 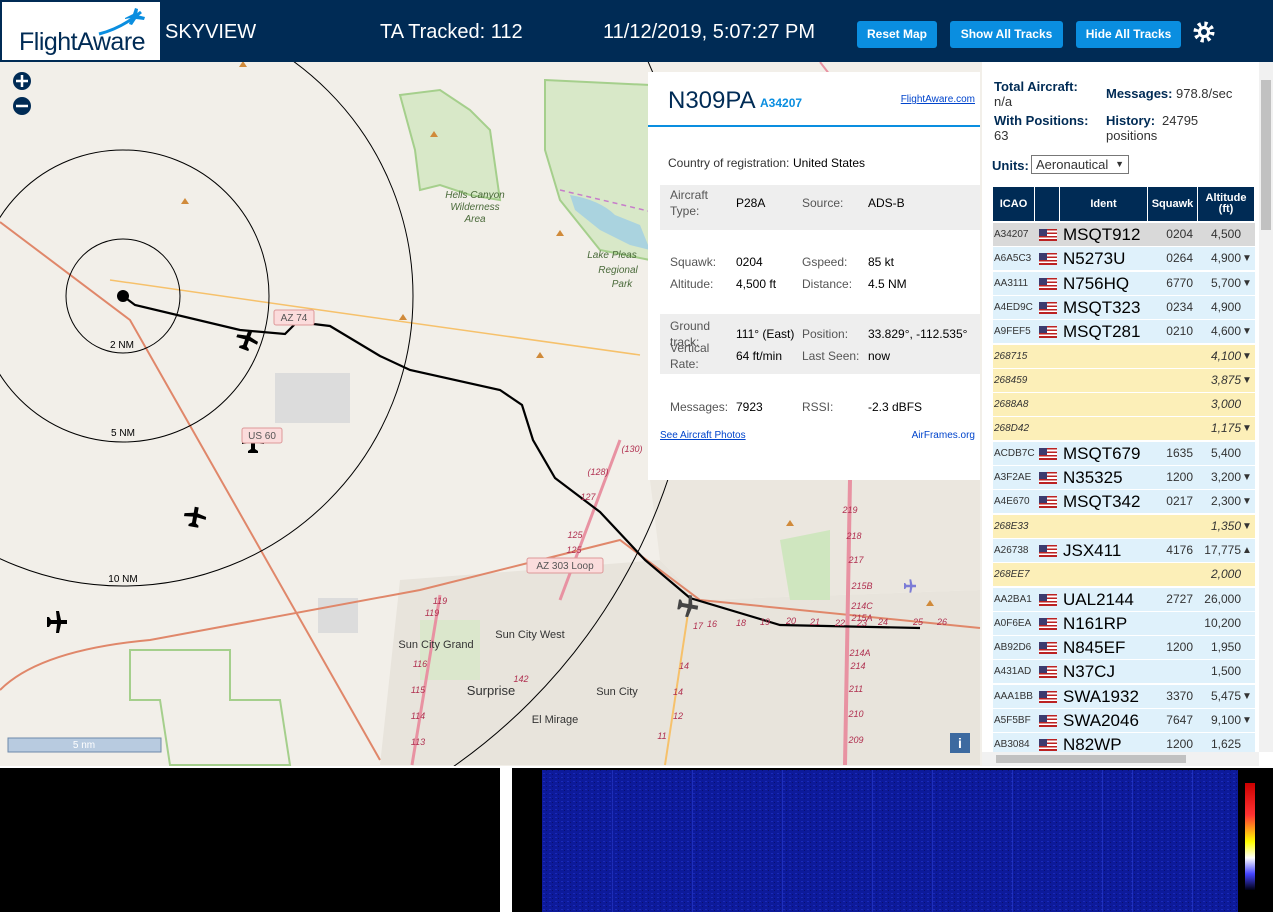 What do you see at coordinates (1225, 379) in the screenshot?
I see `altitude-cell: 3,875` at bounding box center [1225, 379].